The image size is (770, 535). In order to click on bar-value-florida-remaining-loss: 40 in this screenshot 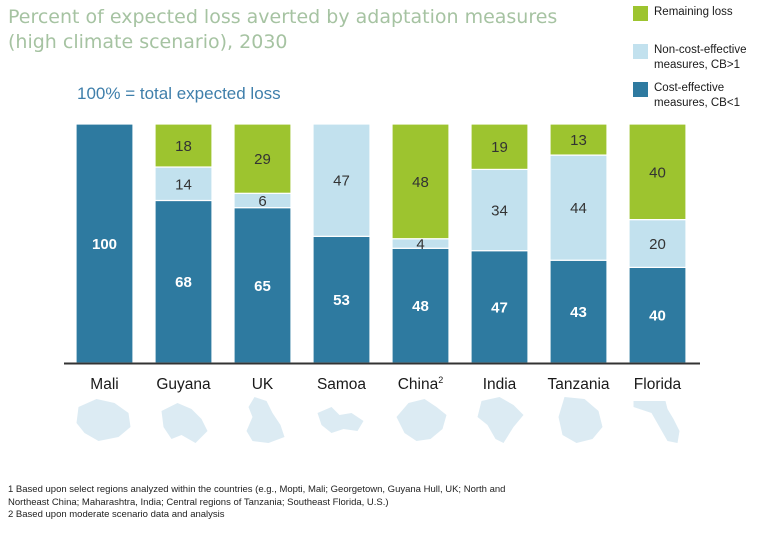, I will do `click(657, 172)`.